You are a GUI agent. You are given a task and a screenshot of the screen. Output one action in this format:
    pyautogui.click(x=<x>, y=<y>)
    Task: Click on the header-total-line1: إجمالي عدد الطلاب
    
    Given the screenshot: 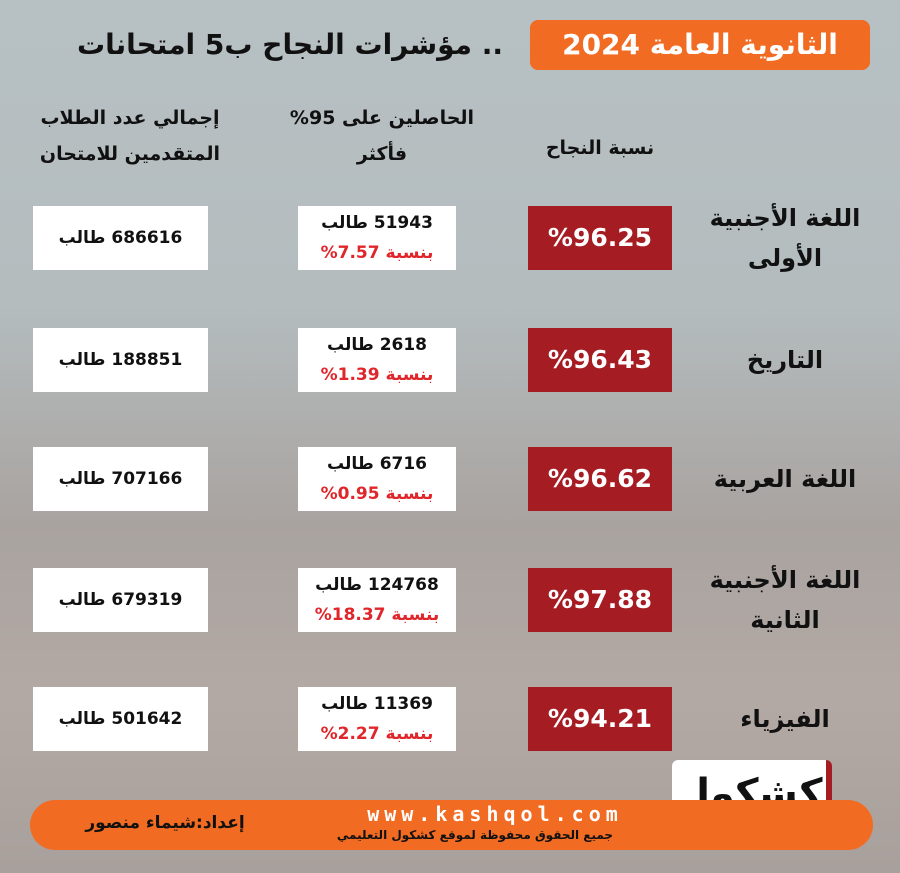 What is the action you would take?
    pyautogui.click(x=130, y=118)
    